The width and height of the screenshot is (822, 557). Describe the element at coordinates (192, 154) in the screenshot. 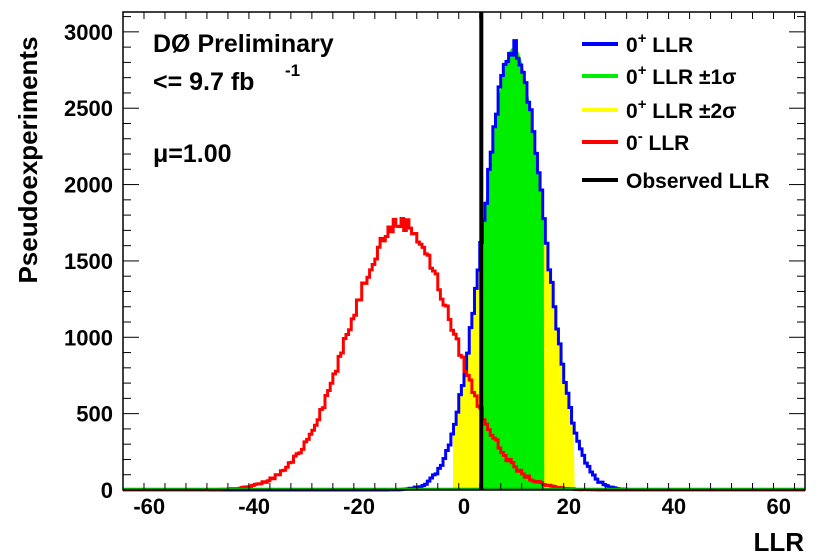

I see `mu-annotation: μ=1.00` at that location.